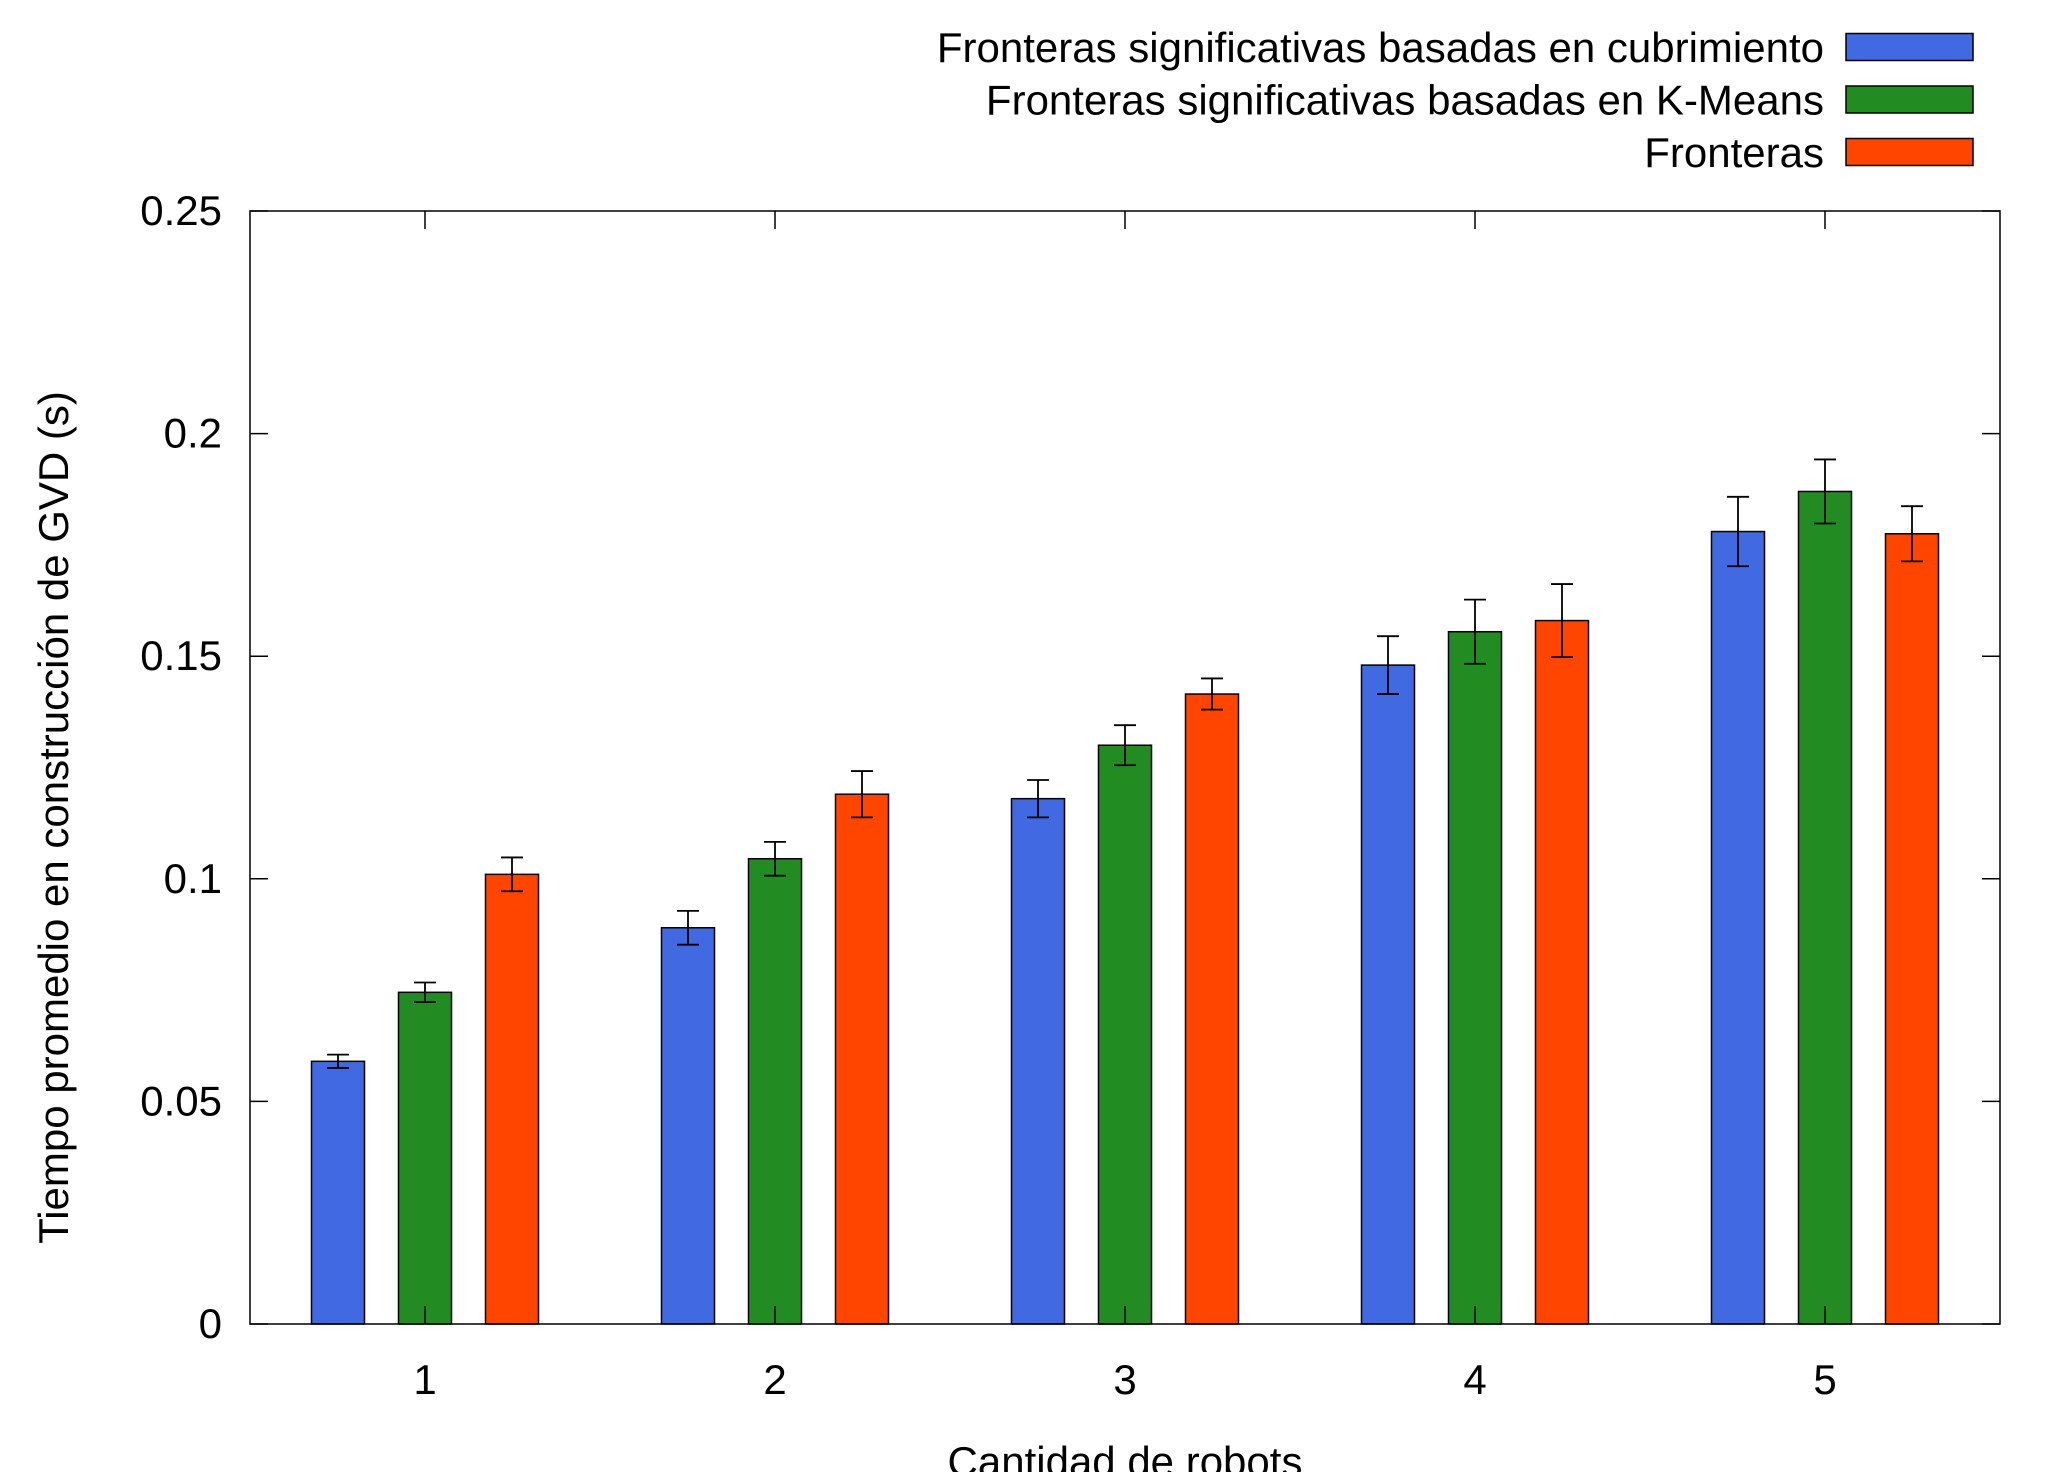  What do you see at coordinates (1125, 1455) in the screenshot?
I see `x-axis-label: Cantidad de robots` at bounding box center [1125, 1455].